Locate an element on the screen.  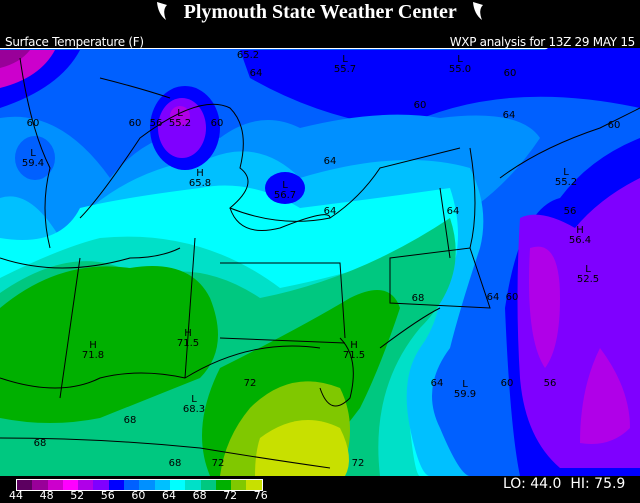
lo-label: LO: is located at coordinates (514, 484).